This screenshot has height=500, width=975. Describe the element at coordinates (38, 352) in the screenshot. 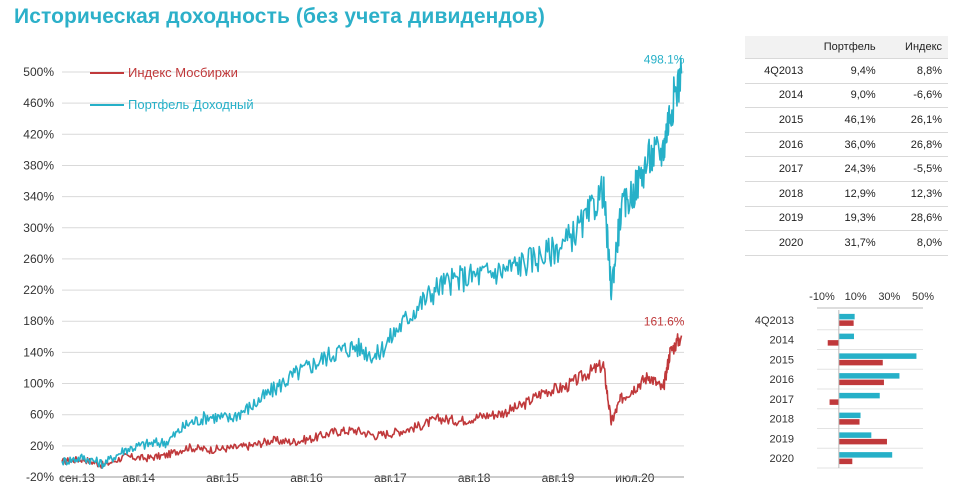

I see `y-tick-label: 140%` at that location.